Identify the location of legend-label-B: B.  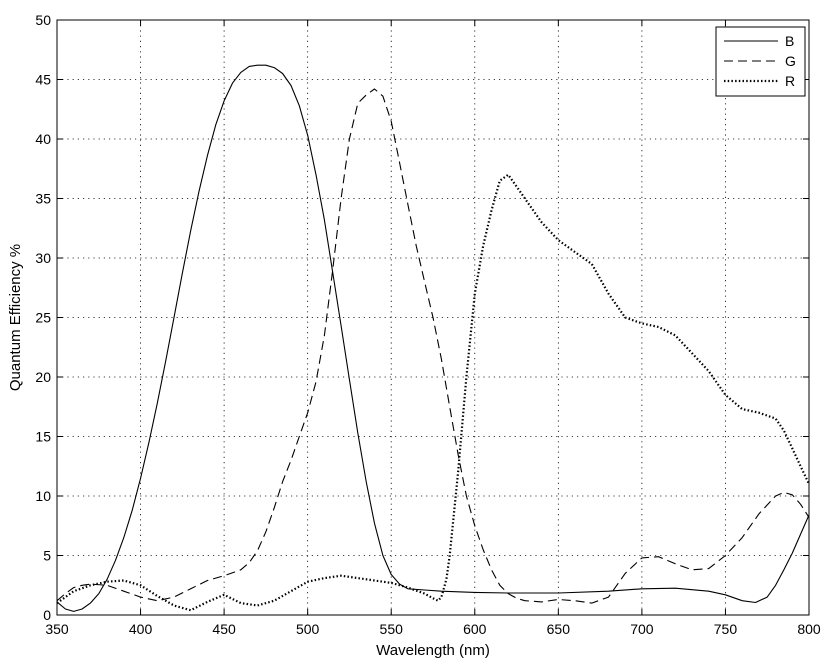
(789, 41).